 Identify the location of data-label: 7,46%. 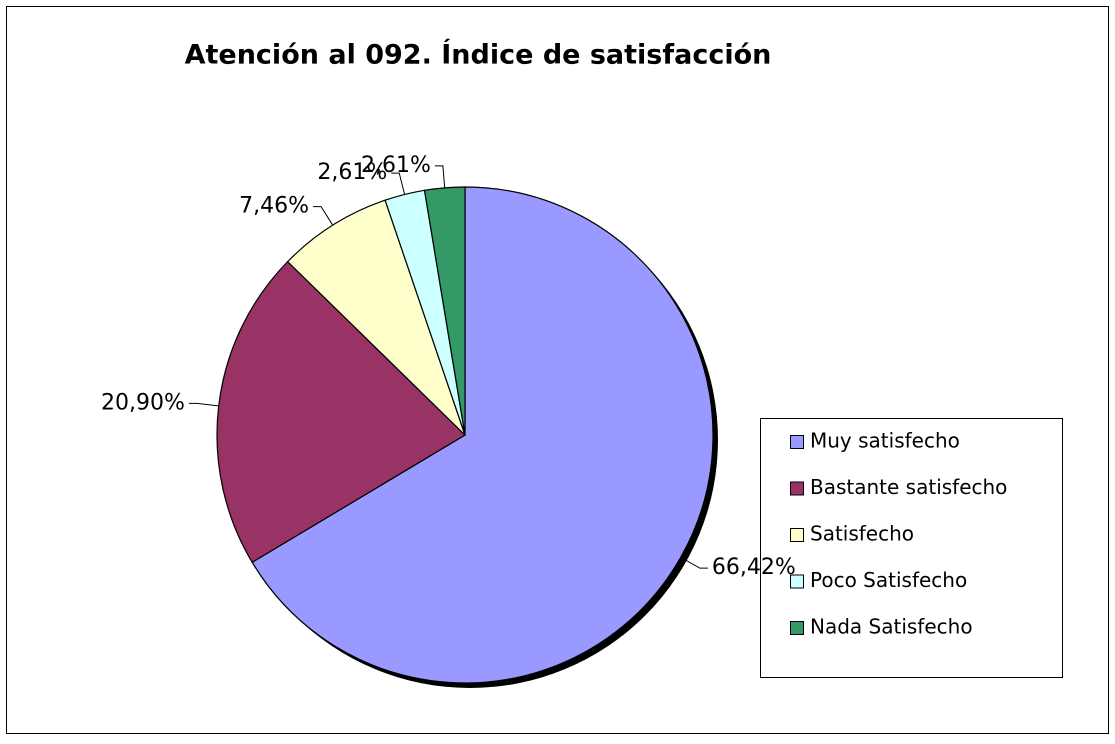
(274, 206).